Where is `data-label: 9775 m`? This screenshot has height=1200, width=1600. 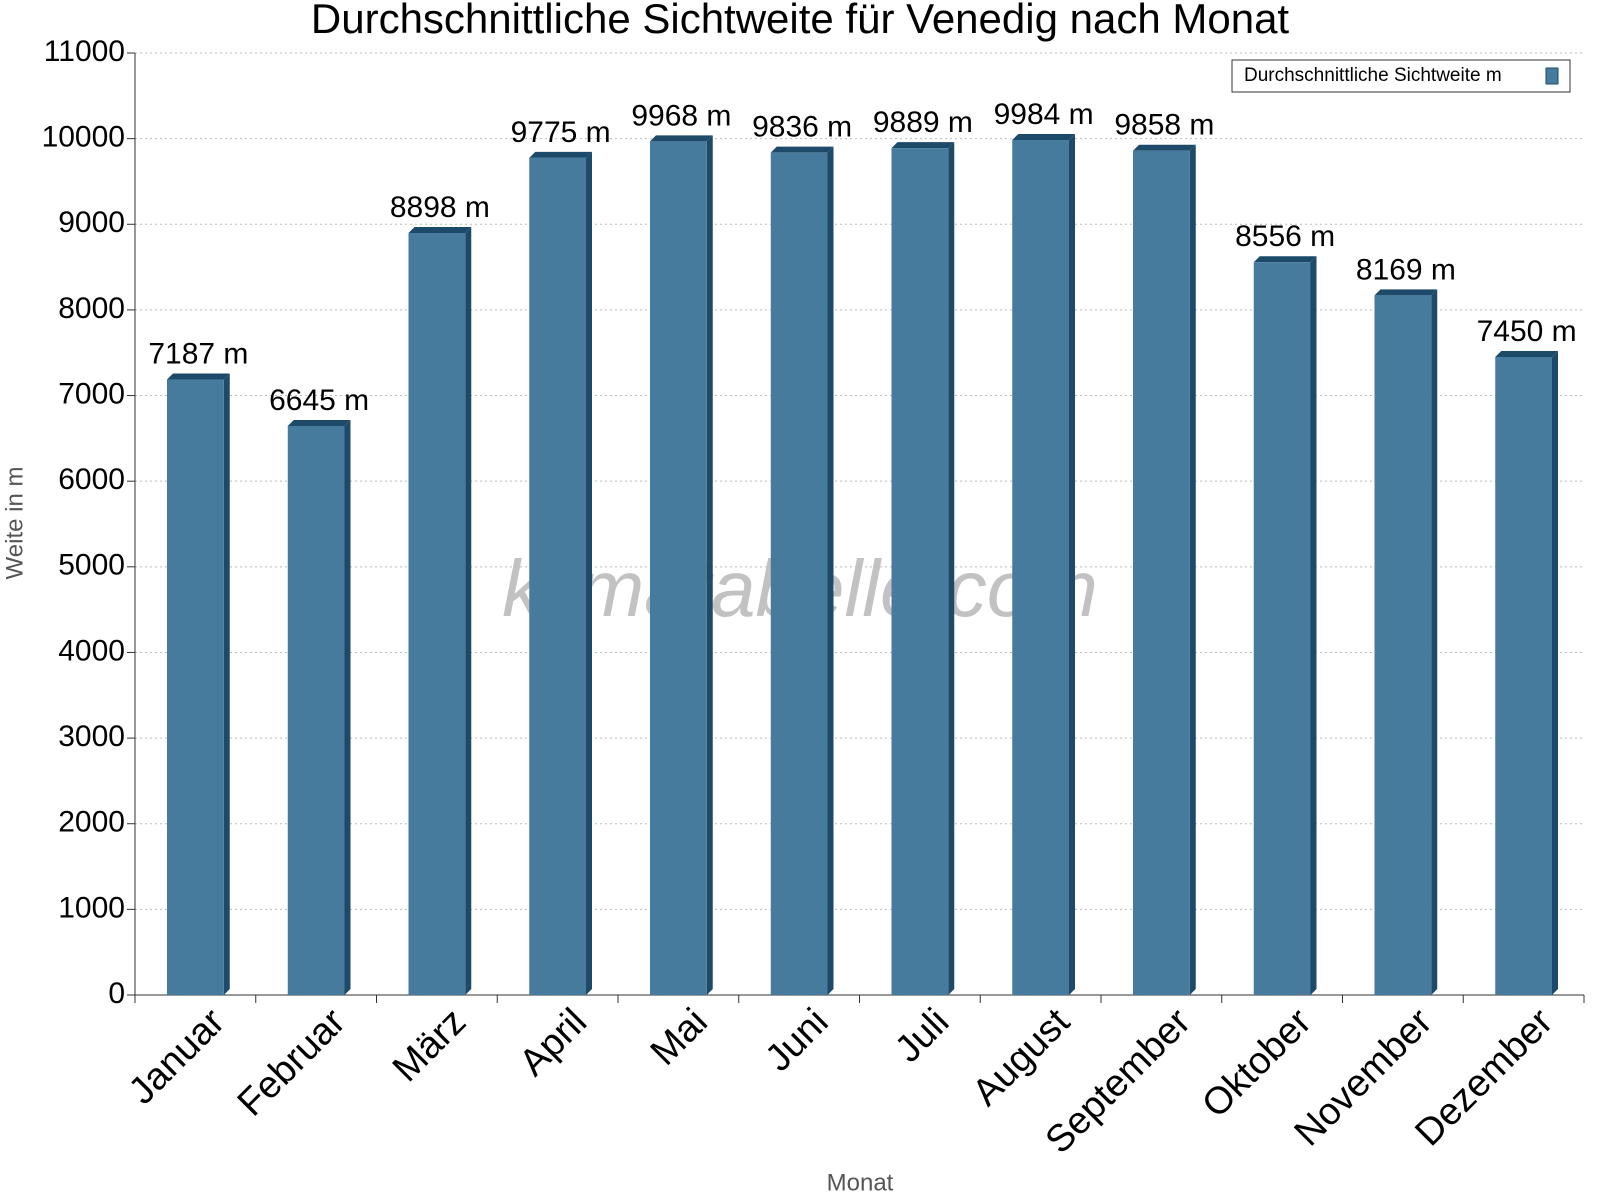
data-label: 9775 m is located at coordinates (561, 132).